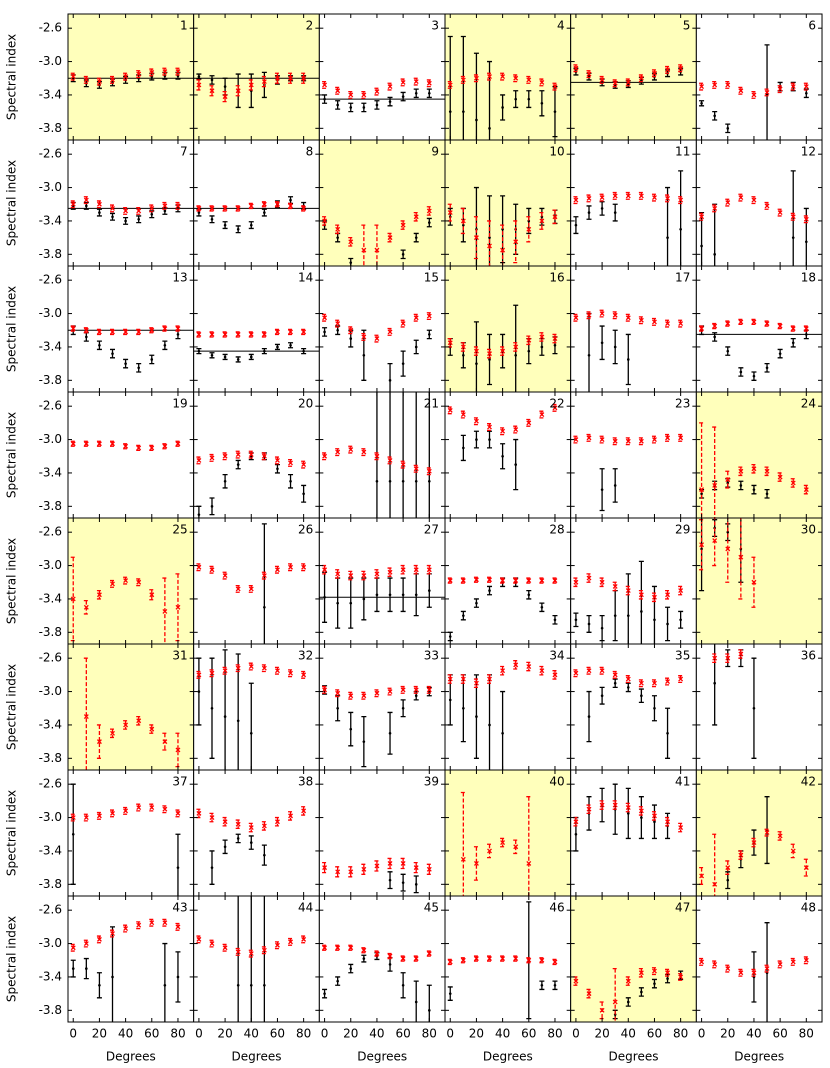 The width and height of the screenshot is (830, 1068). I want to click on panel: 23, so click(633, 455).